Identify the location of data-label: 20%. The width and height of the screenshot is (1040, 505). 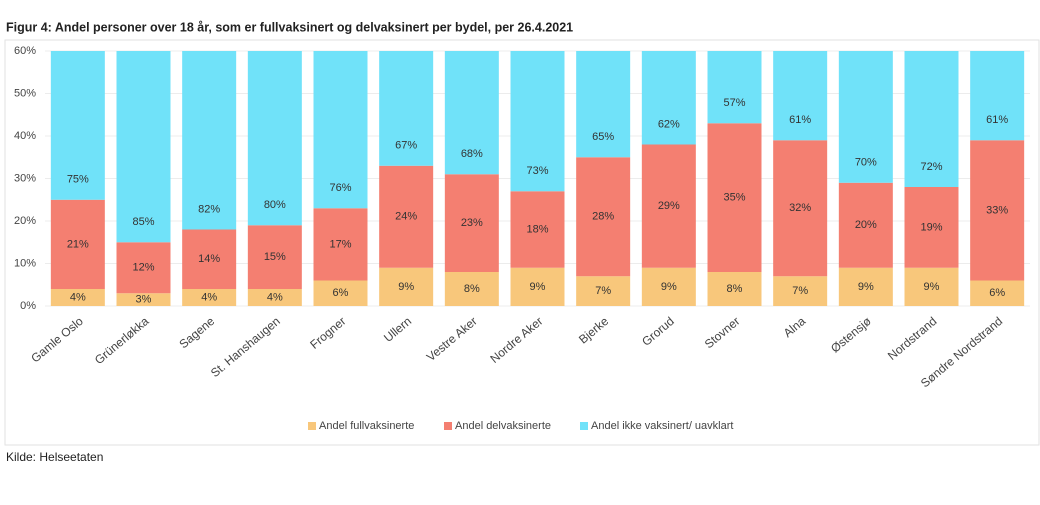
(866, 225).